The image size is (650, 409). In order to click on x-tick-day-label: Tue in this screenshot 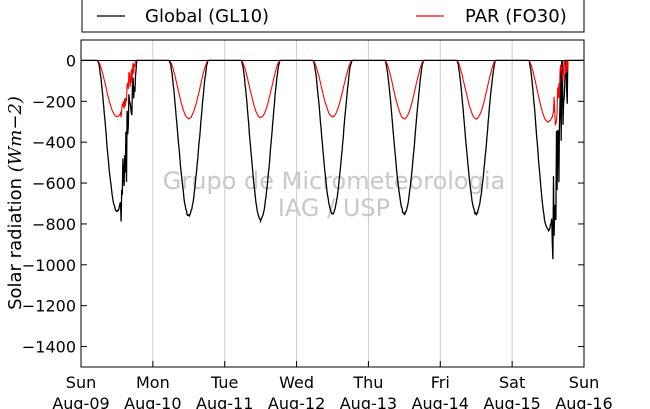, I will do `click(224, 382)`.